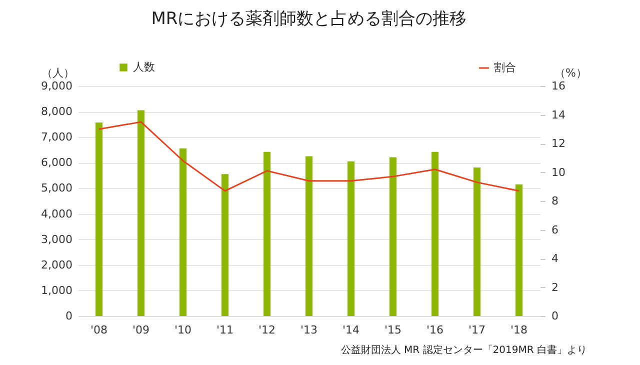 The width and height of the screenshot is (640, 365). I want to click on chart-title: MRにおける薬剤師数と占める割合の推移, so click(309, 19).